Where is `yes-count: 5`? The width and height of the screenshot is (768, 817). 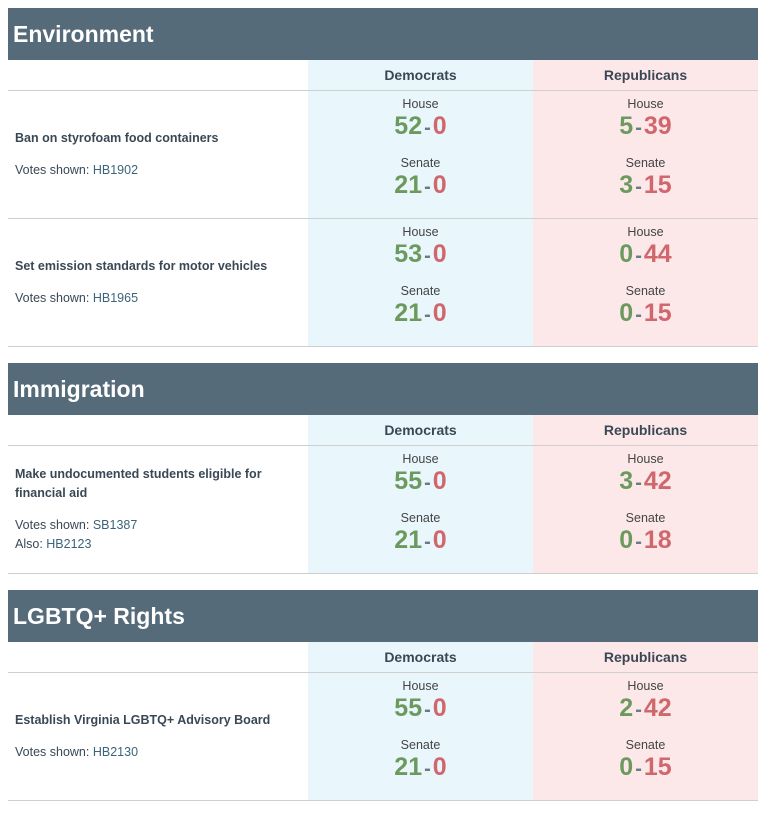 yes-count: 5 is located at coordinates (626, 126).